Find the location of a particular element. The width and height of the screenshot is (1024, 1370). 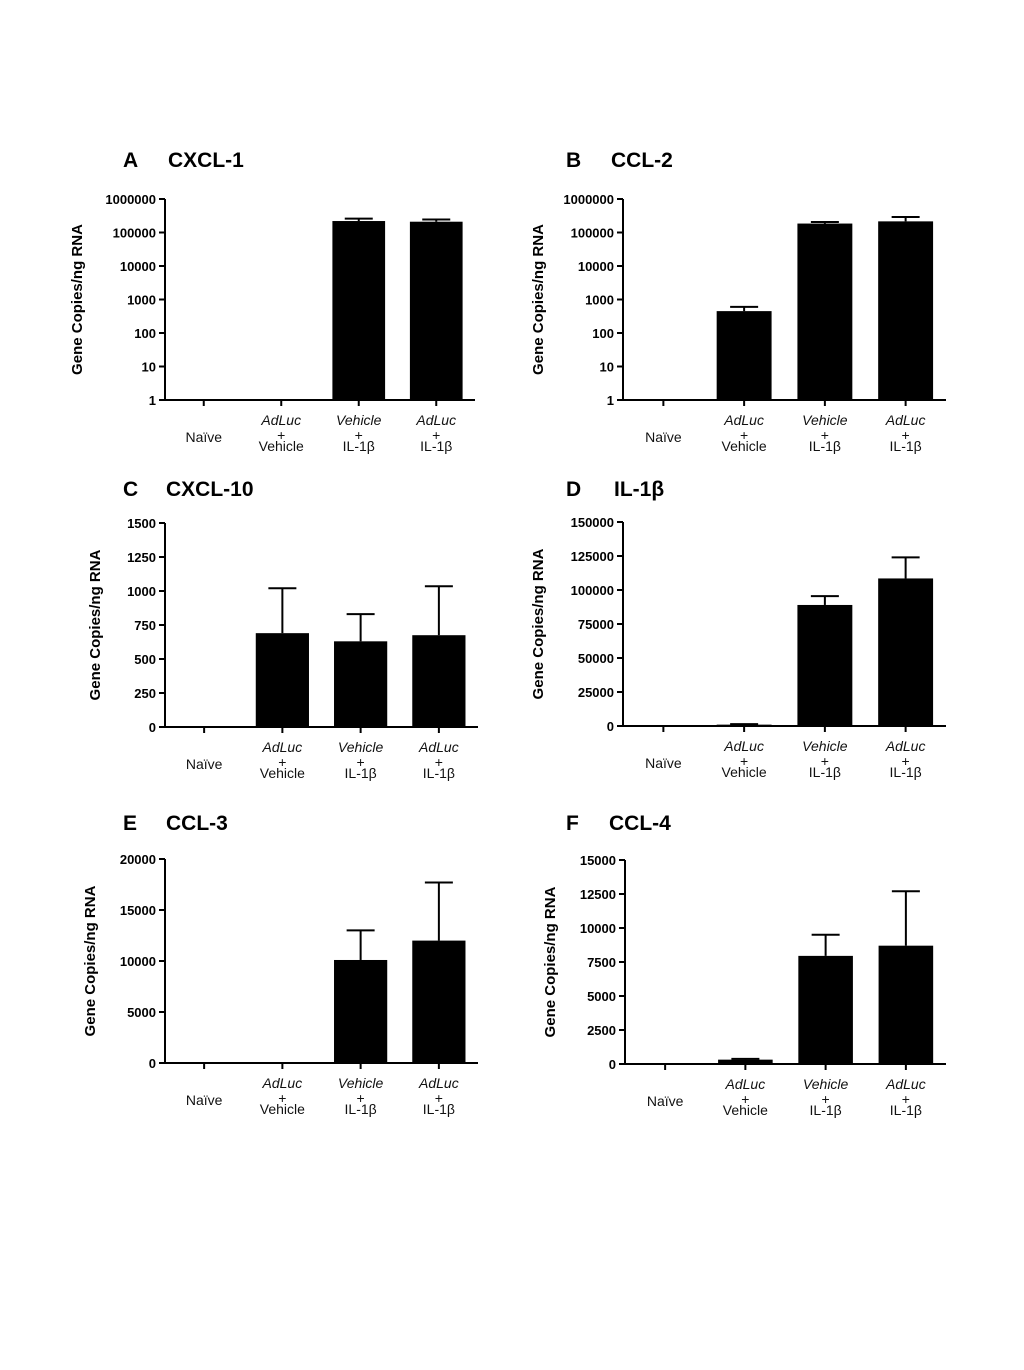

chart-title: CCL-4 is located at coordinates (640, 823).